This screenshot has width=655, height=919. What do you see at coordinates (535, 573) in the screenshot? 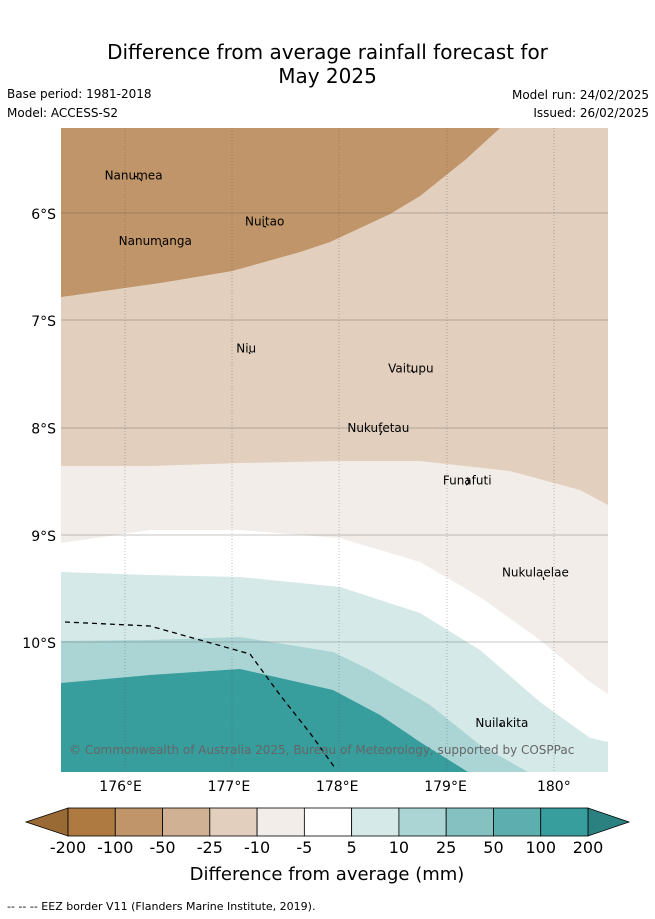
I see `place-label-nukulaelae: Nukulaelae` at bounding box center [535, 573].